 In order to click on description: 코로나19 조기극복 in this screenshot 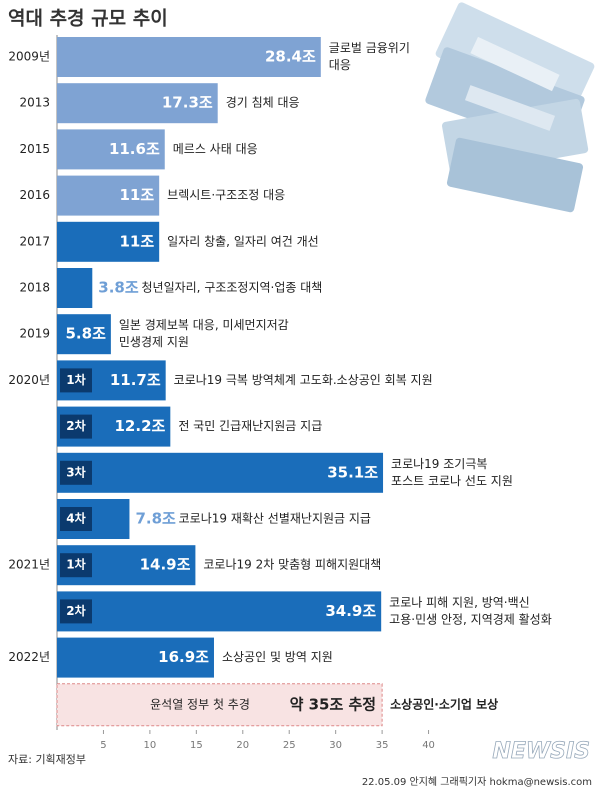, I will do `click(439, 464)`.